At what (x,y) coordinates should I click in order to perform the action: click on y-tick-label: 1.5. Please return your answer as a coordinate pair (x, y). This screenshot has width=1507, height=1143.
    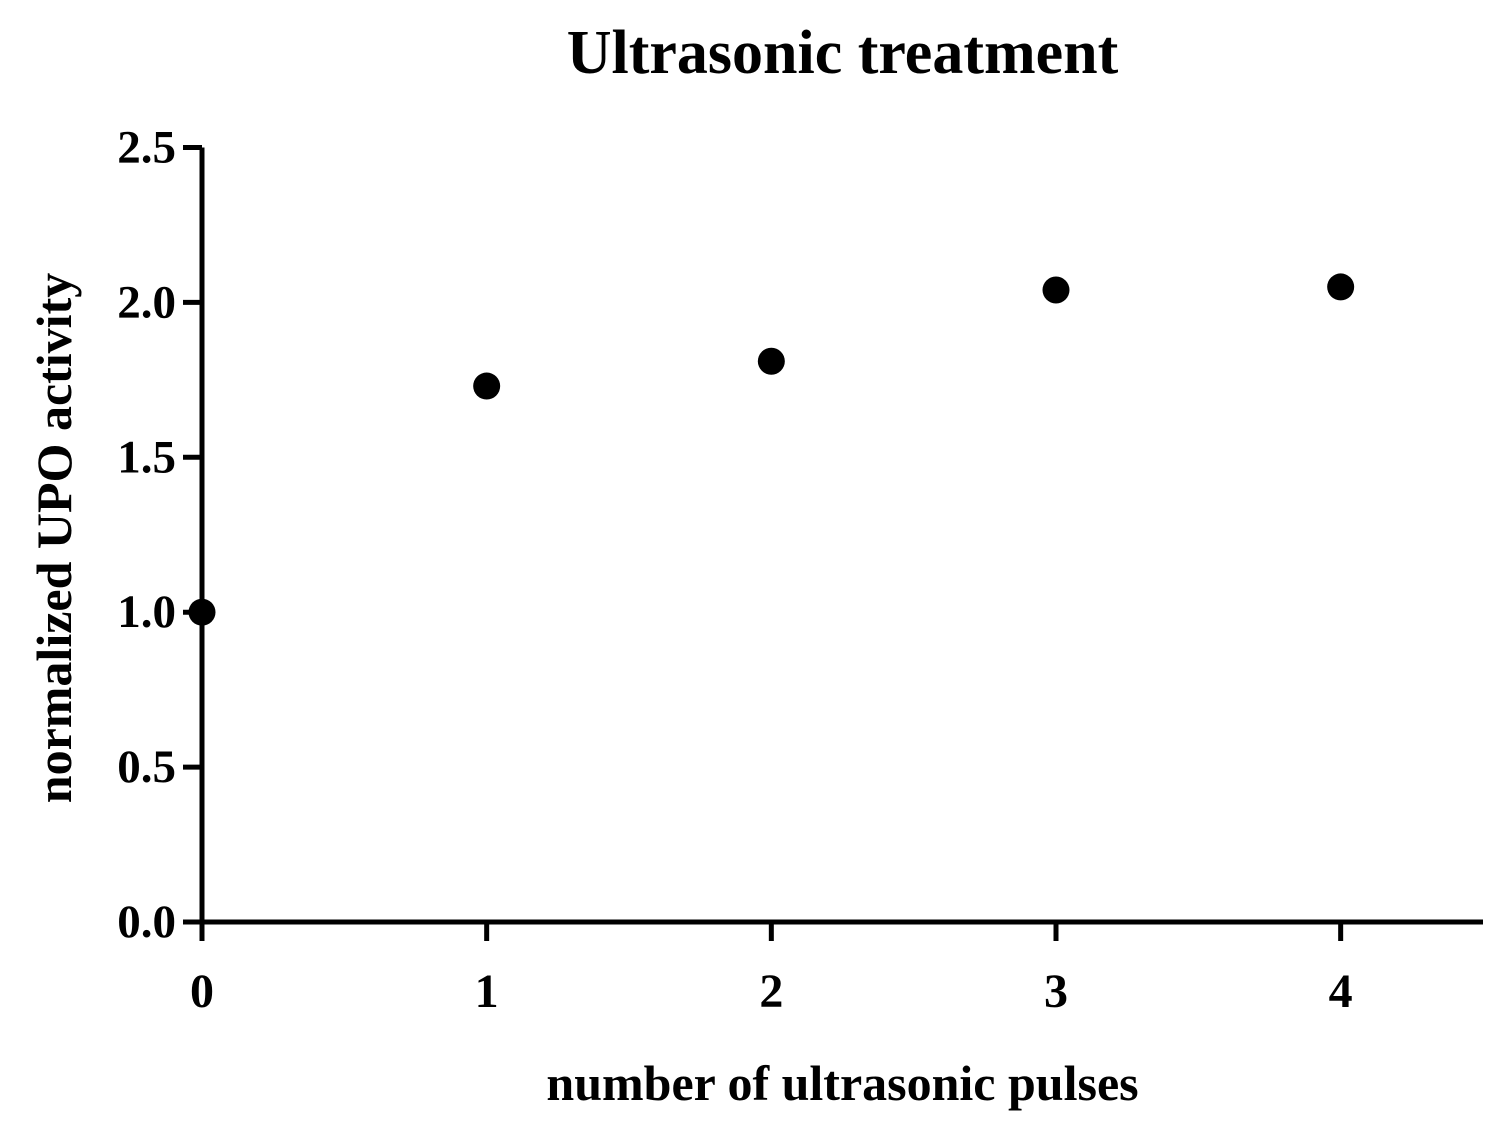
    Looking at the image, I should click on (146, 457).